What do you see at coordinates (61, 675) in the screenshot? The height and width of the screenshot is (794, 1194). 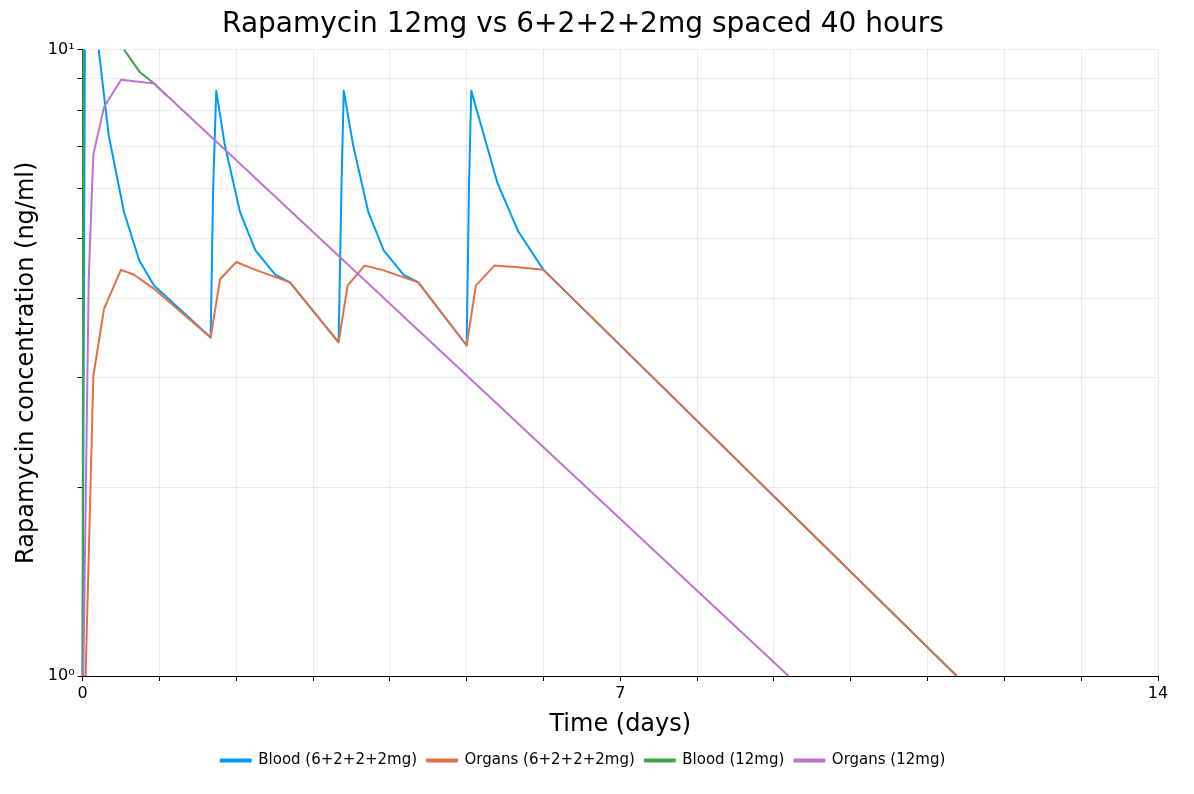 I see `y-tick-label: 10⁰` at bounding box center [61, 675].